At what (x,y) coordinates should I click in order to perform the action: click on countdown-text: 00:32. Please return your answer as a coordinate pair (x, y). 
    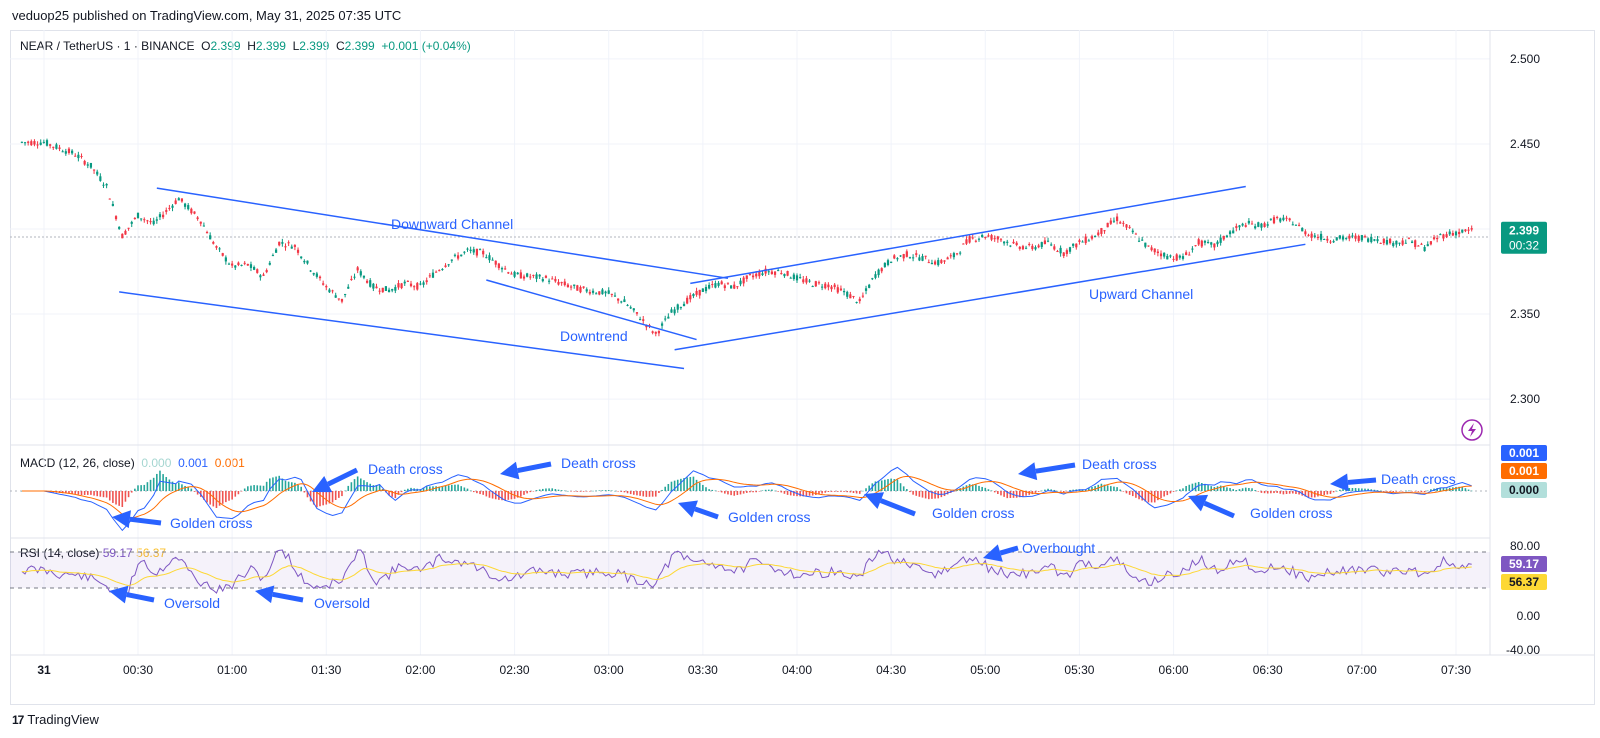
    Looking at the image, I should click on (1524, 246).